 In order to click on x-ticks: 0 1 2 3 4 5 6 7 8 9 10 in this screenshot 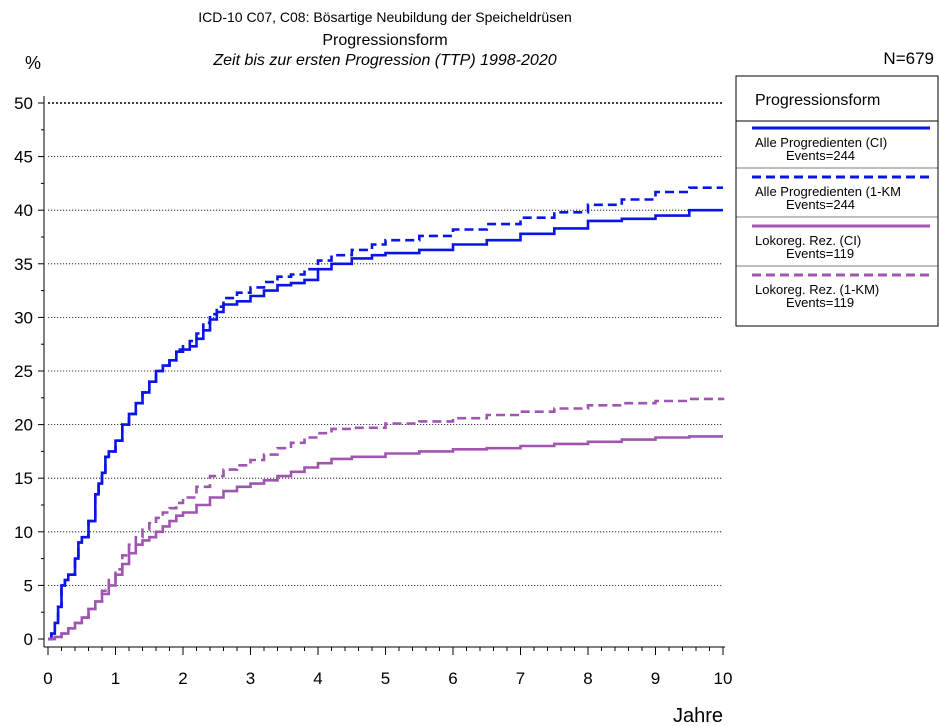, I will do `click(387, 667)`.